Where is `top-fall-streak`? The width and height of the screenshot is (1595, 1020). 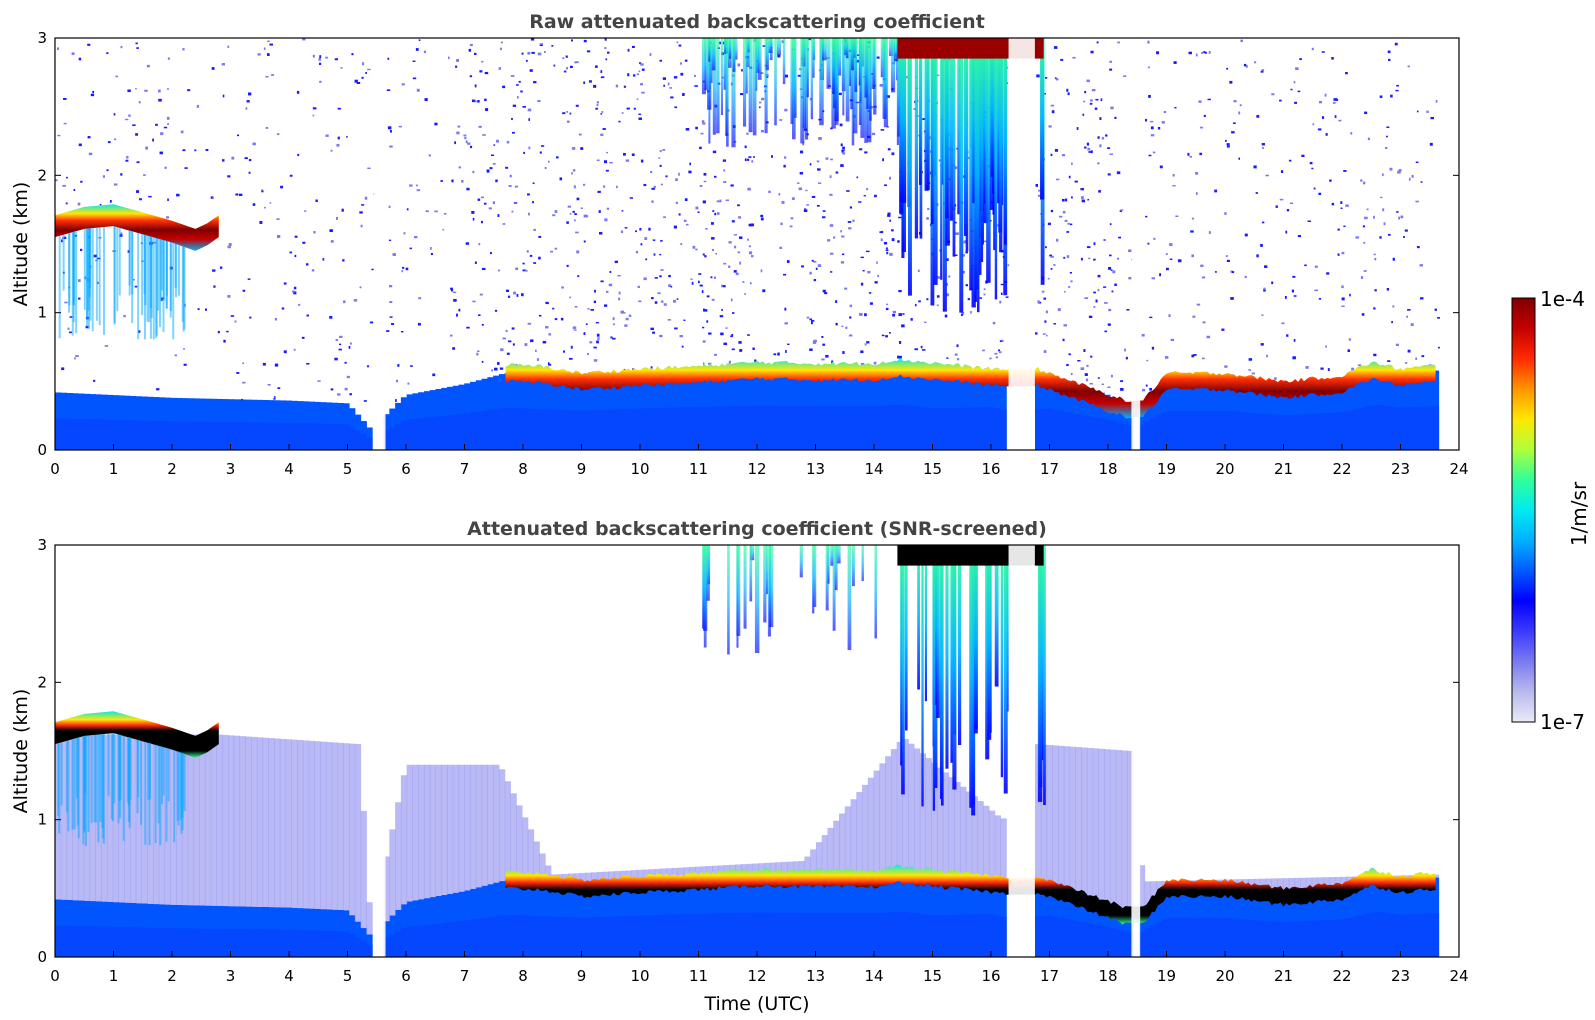 top-fall-streak is located at coordinates (163, 286).